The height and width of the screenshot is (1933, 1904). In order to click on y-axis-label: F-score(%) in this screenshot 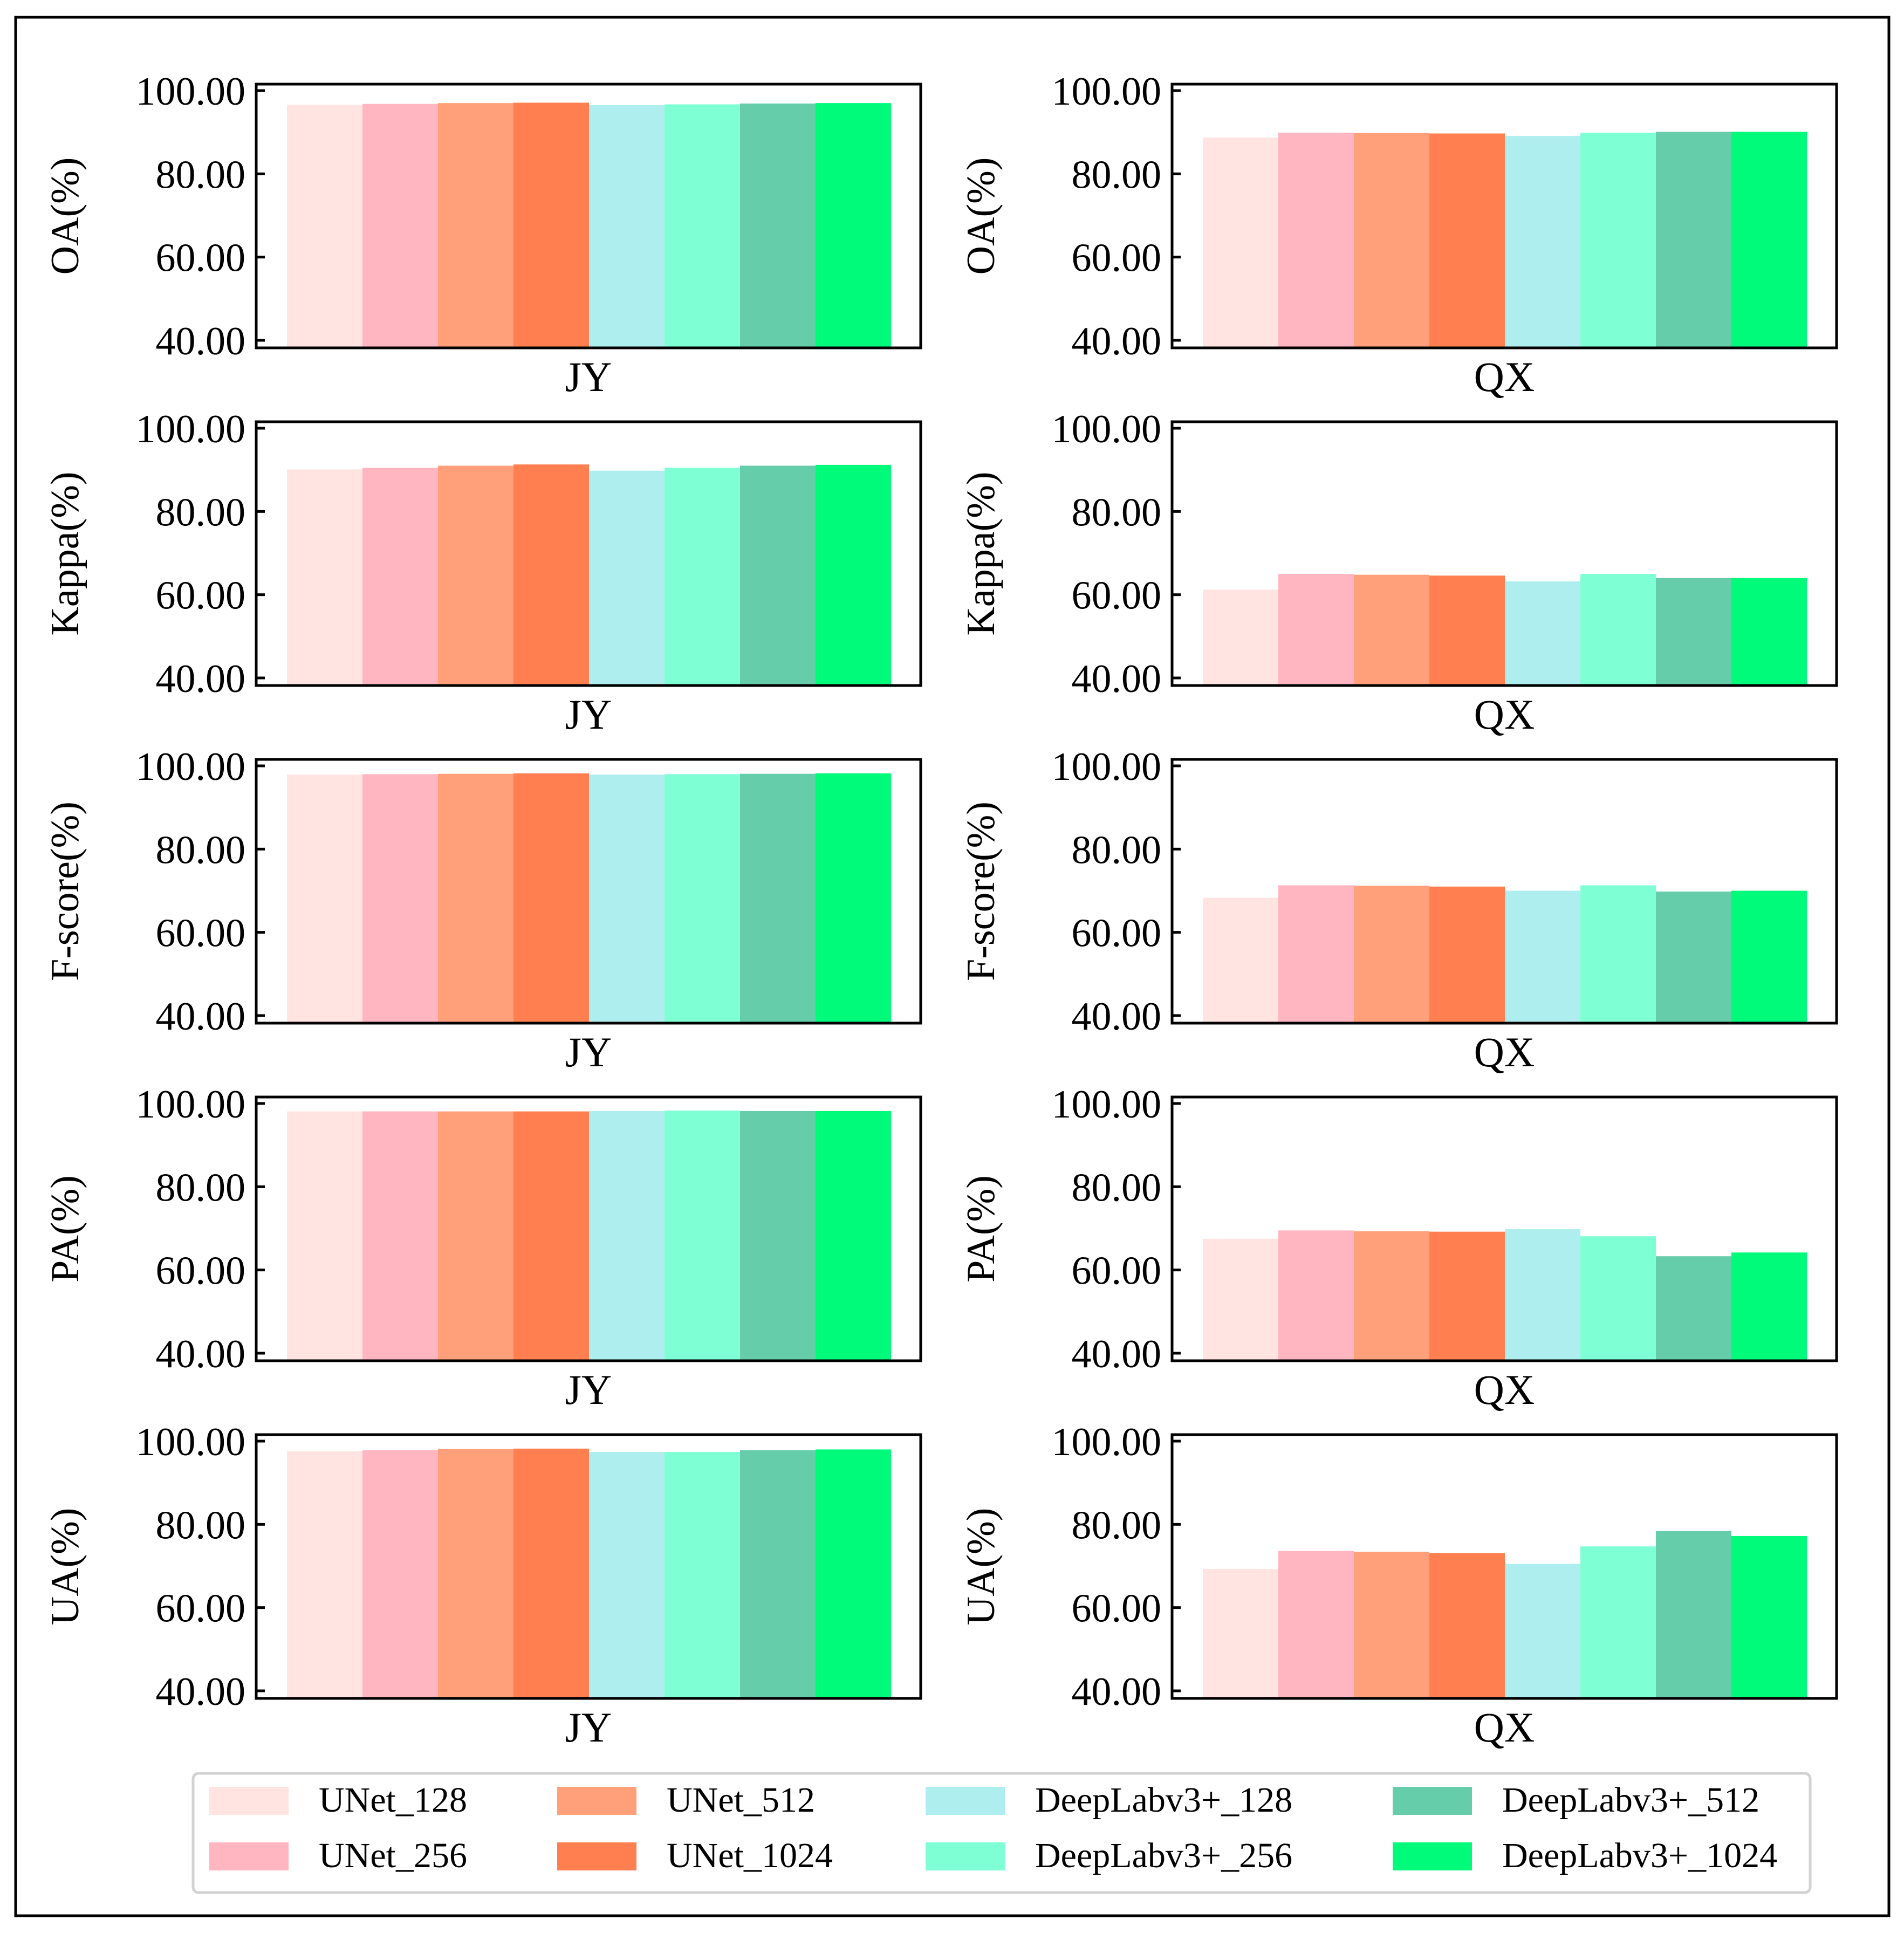, I will do `click(981, 891)`.